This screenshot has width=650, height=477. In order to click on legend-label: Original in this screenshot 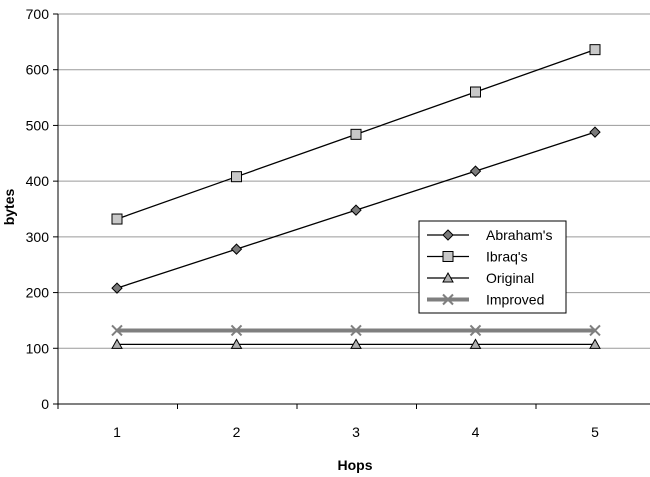, I will do `click(510, 278)`.